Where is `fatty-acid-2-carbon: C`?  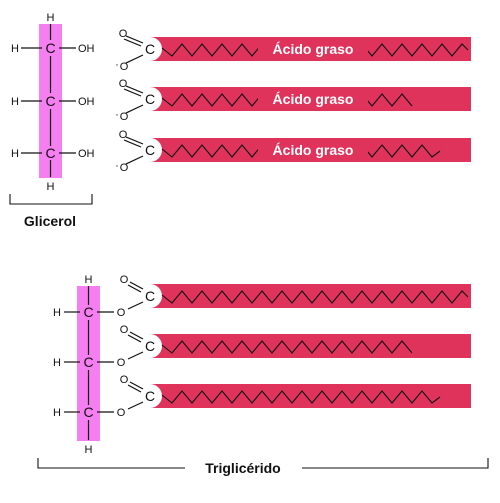
fatty-acid-2-carbon: C is located at coordinates (150, 99).